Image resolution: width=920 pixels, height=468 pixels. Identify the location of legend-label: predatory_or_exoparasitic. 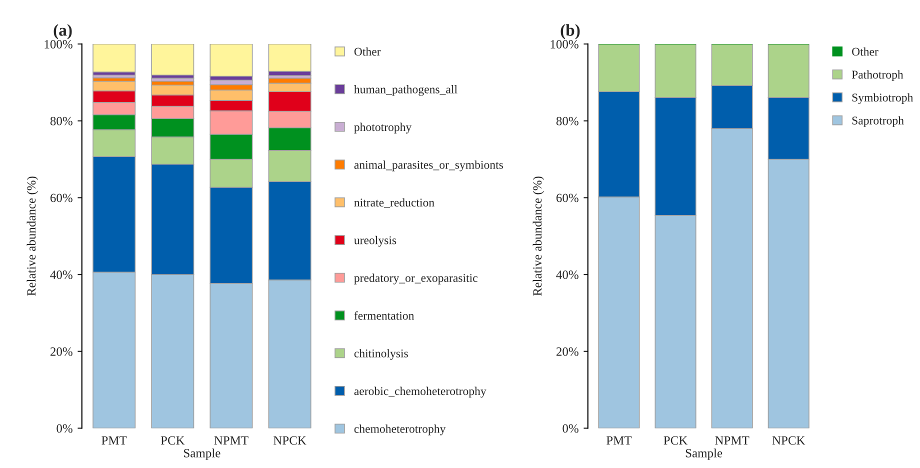
(416, 279).